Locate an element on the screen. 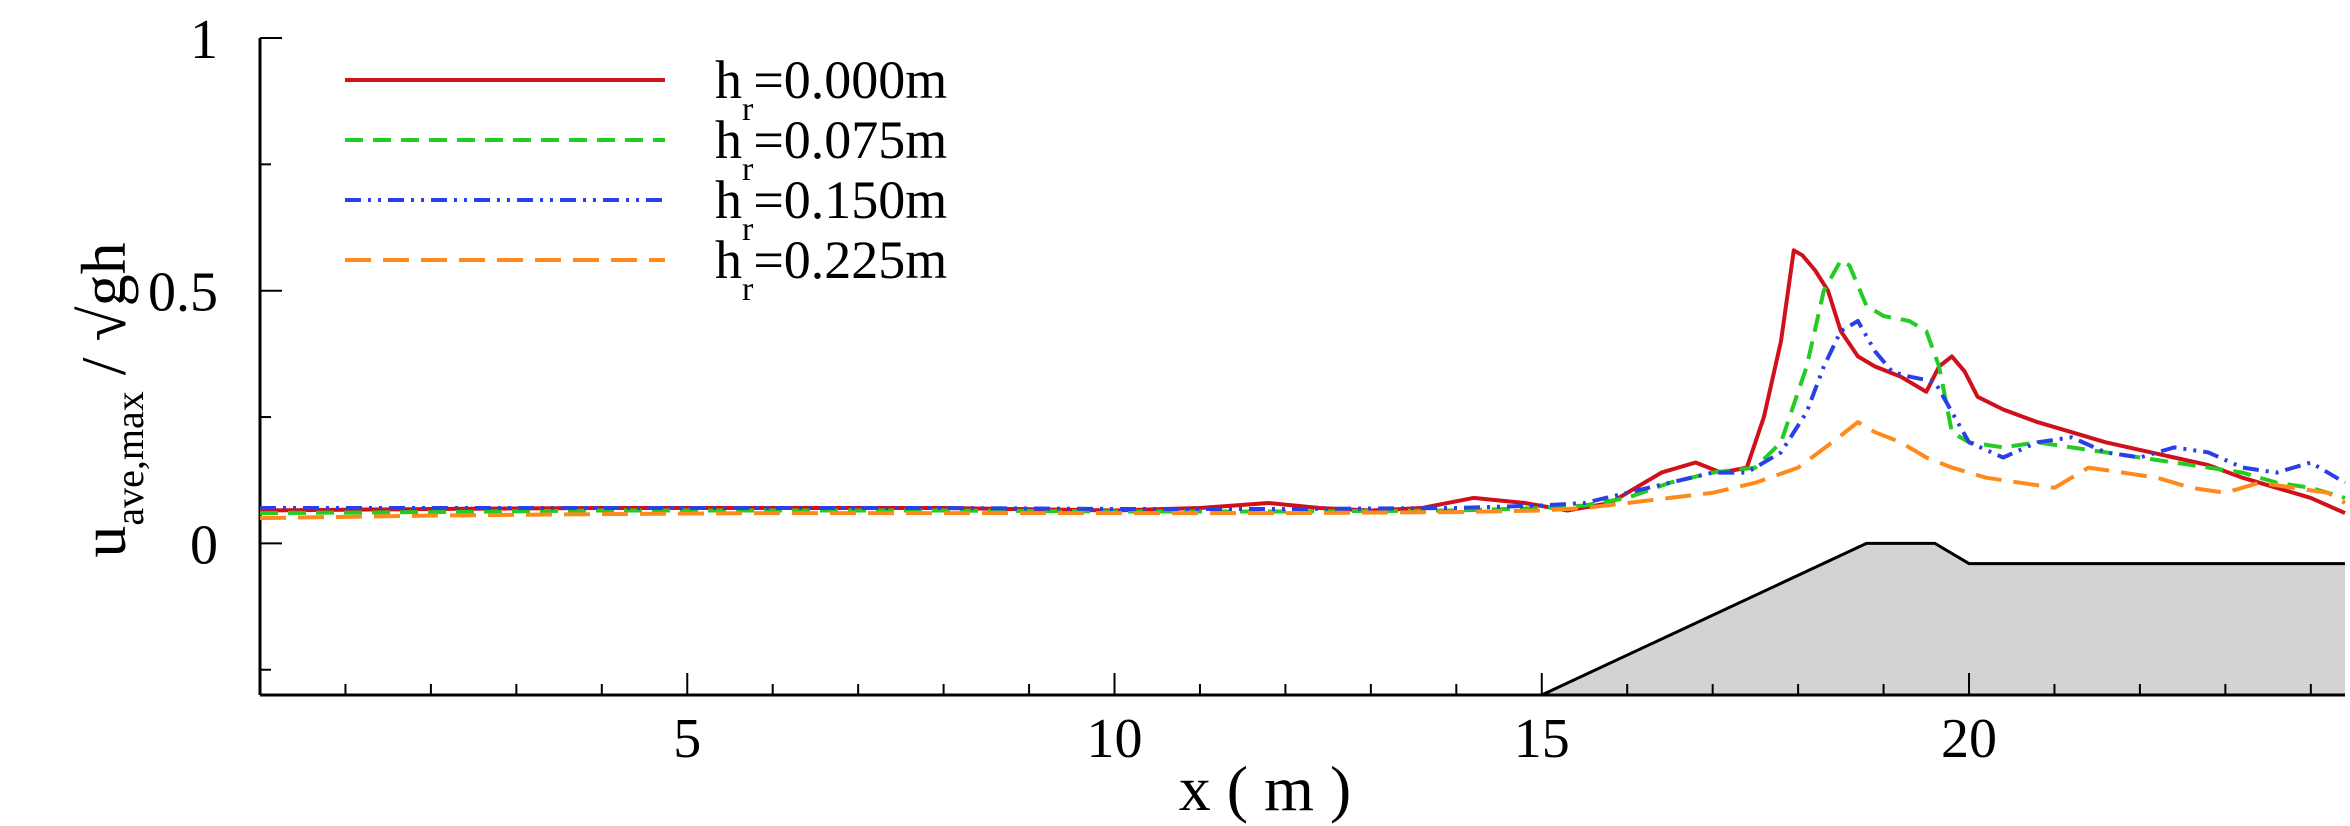 This screenshot has width=2350, height=826. y-tick-label: 0 is located at coordinates (204, 545).